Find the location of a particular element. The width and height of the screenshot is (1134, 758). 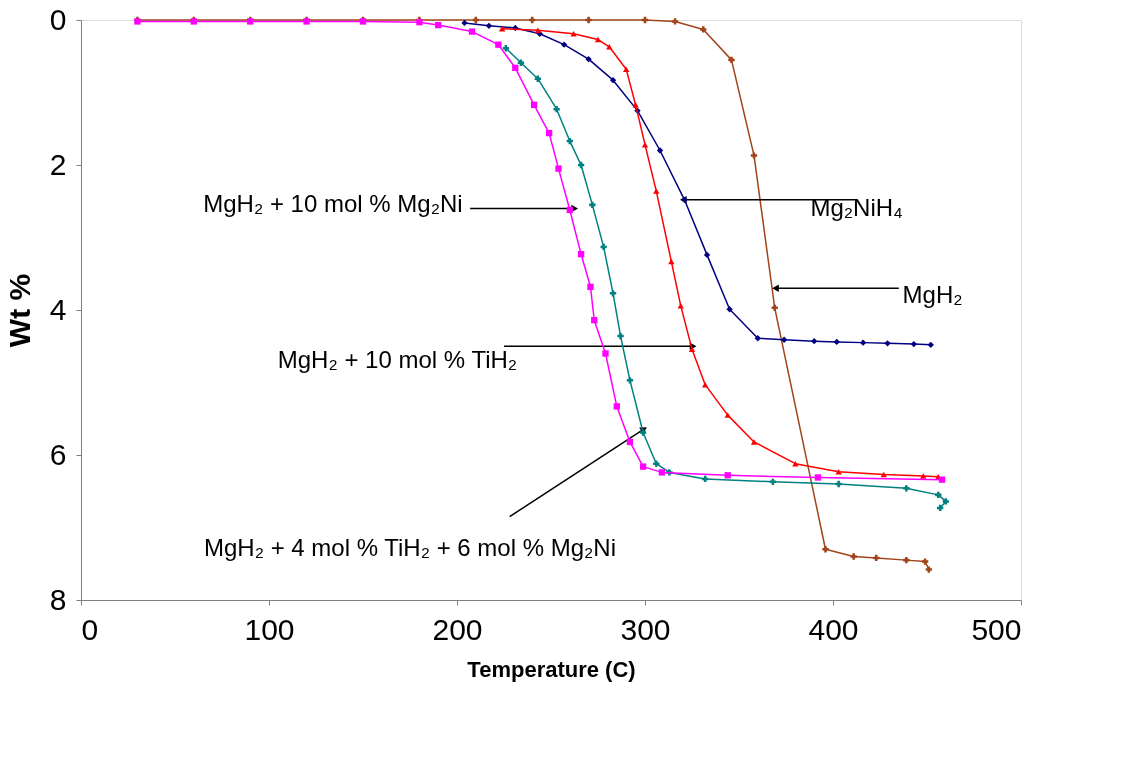

x-tick-label: 300 is located at coordinates (645, 629).